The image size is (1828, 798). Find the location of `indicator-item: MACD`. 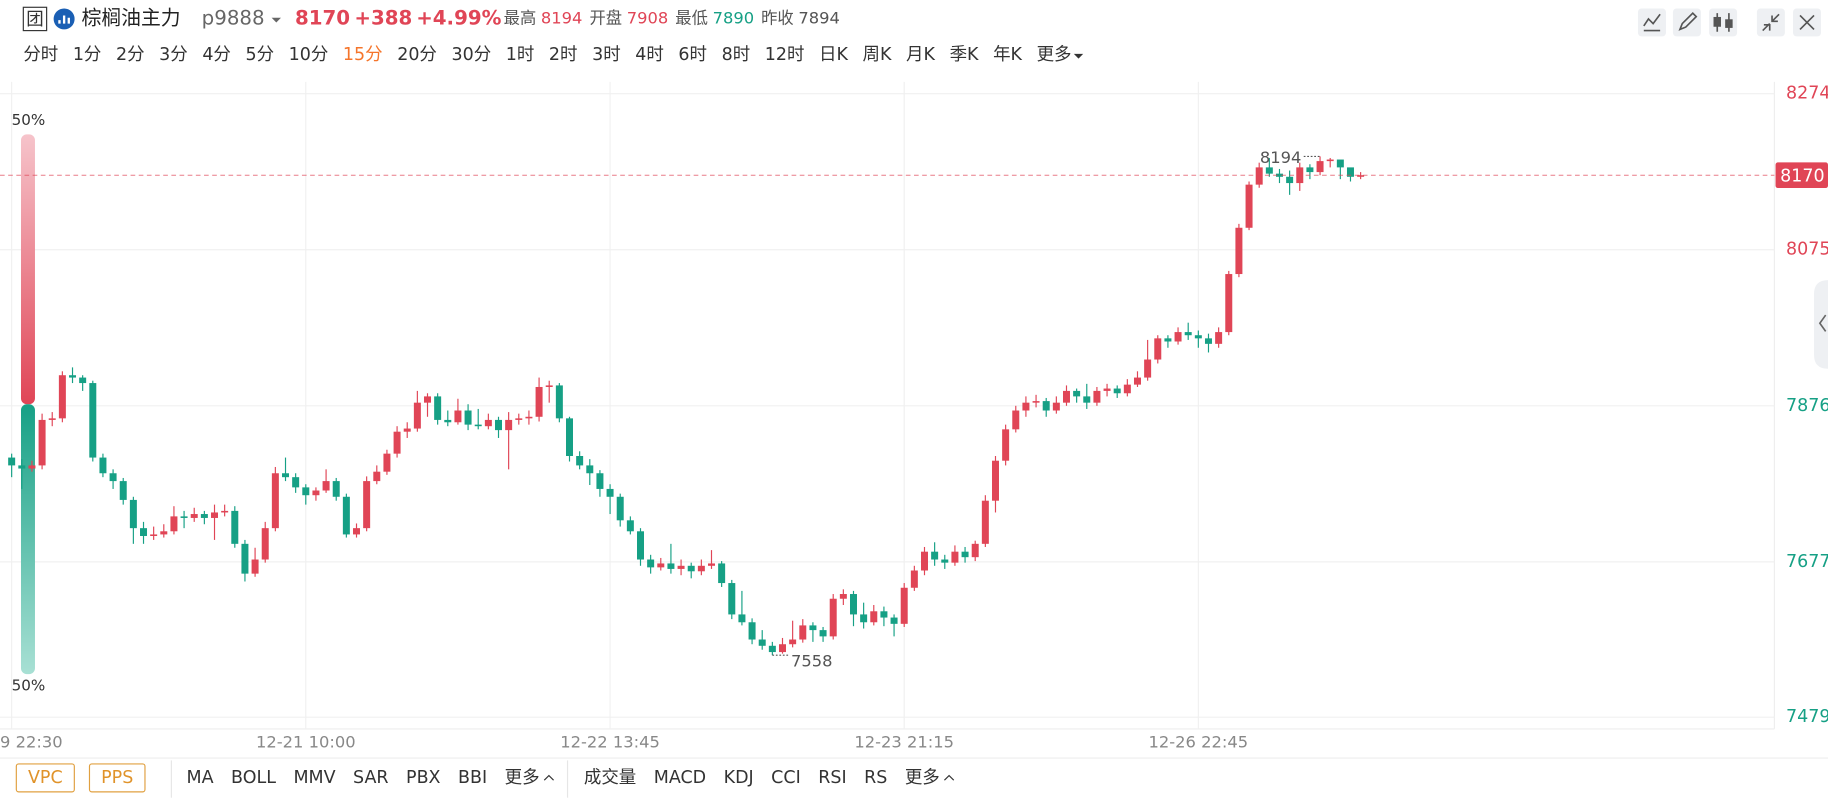

indicator-item: MACD is located at coordinates (680, 778).